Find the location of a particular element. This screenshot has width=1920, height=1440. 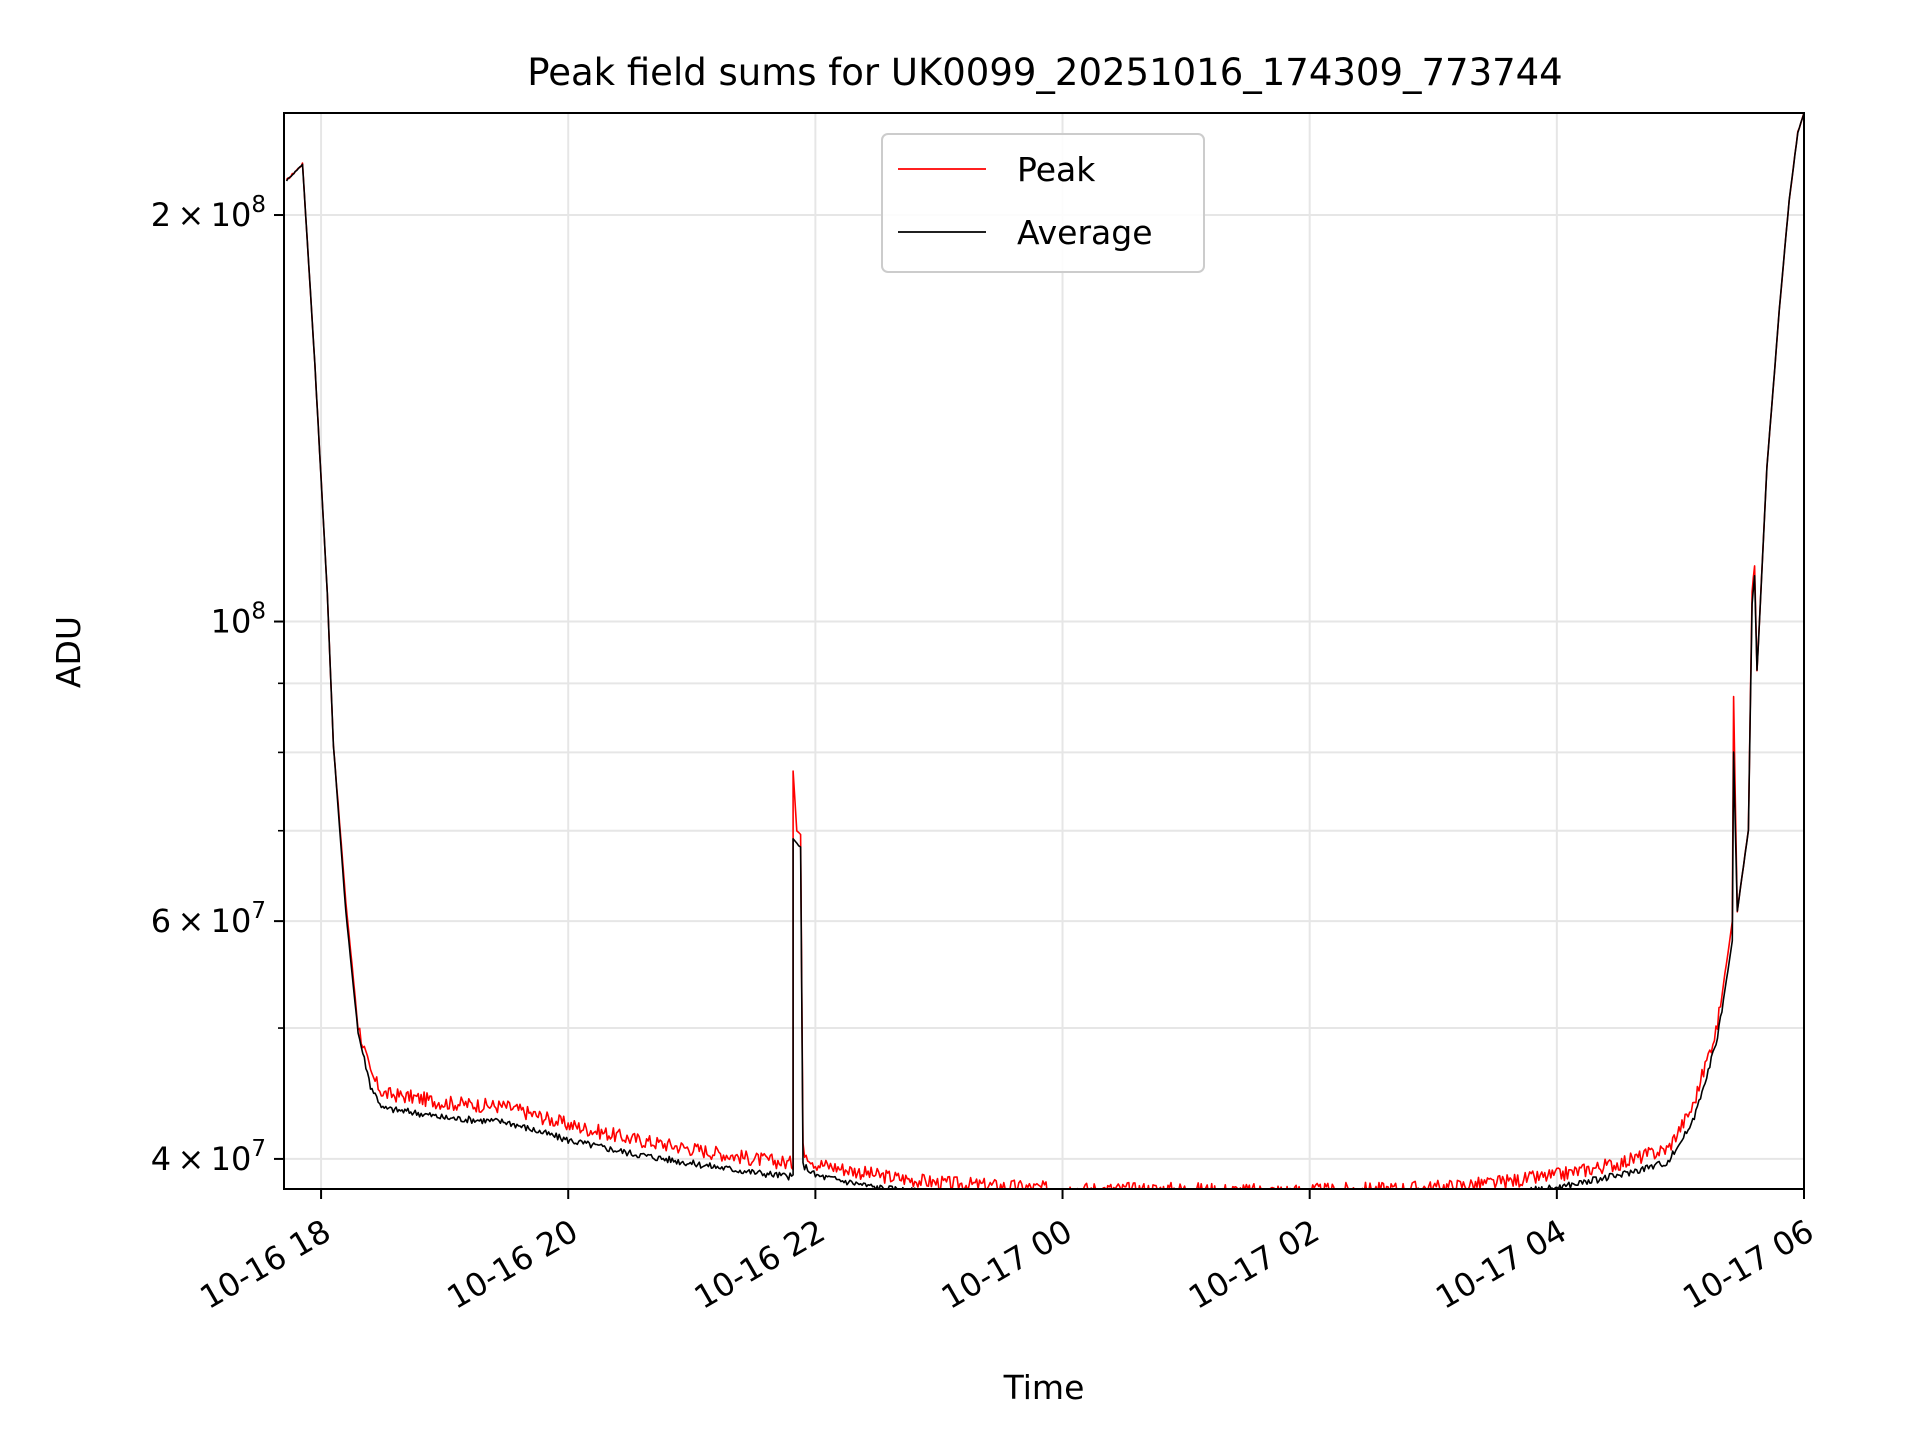

y-tick-label: 6 × 107 is located at coordinates (208, 919).